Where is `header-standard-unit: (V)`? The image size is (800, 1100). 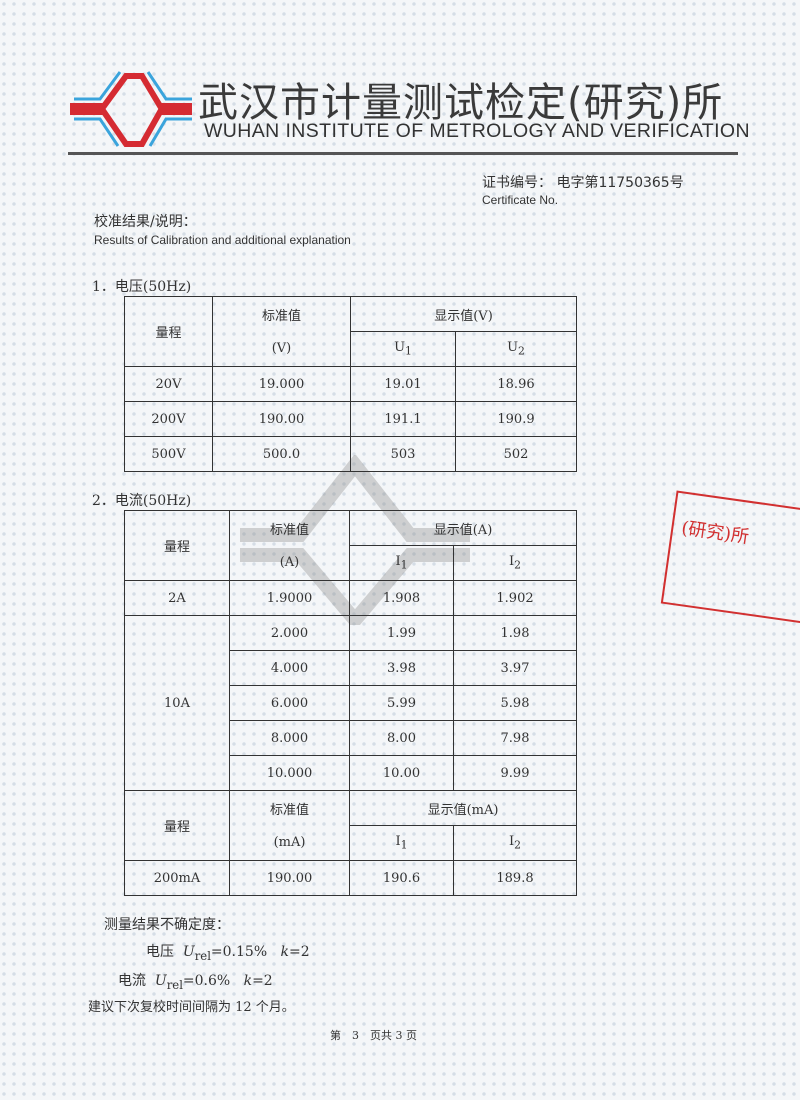
header-standard-unit: (V) is located at coordinates (281, 349).